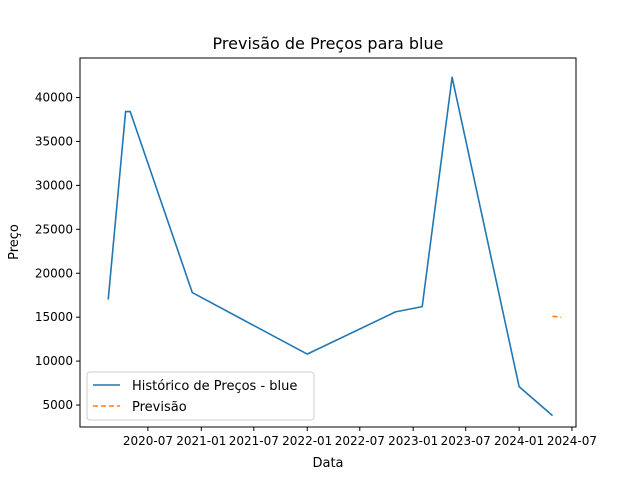 This screenshot has height=480, width=640. Describe the element at coordinates (201, 441) in the screenshot. I see `x-tick-label: 2021-01` at that location.